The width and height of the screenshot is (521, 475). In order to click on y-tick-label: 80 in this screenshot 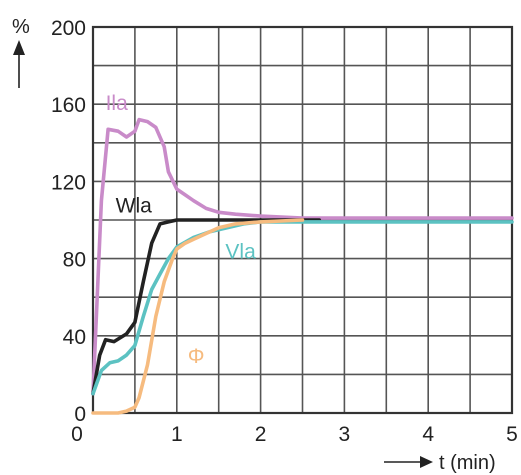, I will do `click(74, 260)`.